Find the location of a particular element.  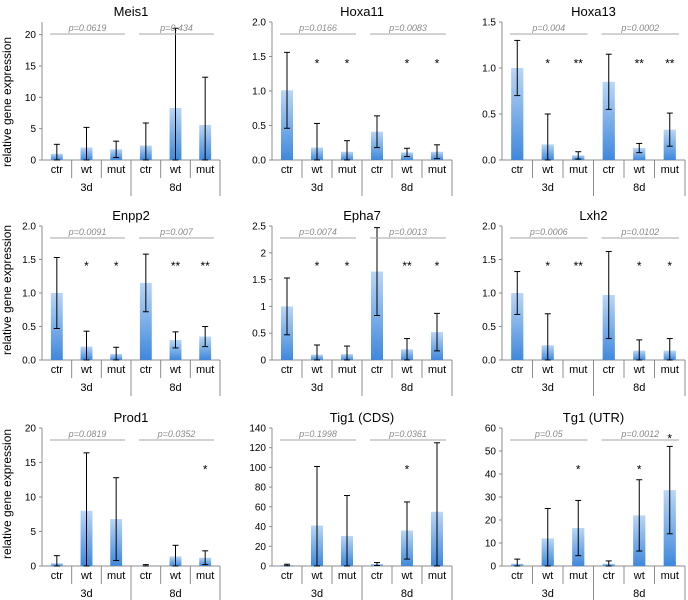

p-value-label: p=0.0006 is located at coordinates (548, 232).